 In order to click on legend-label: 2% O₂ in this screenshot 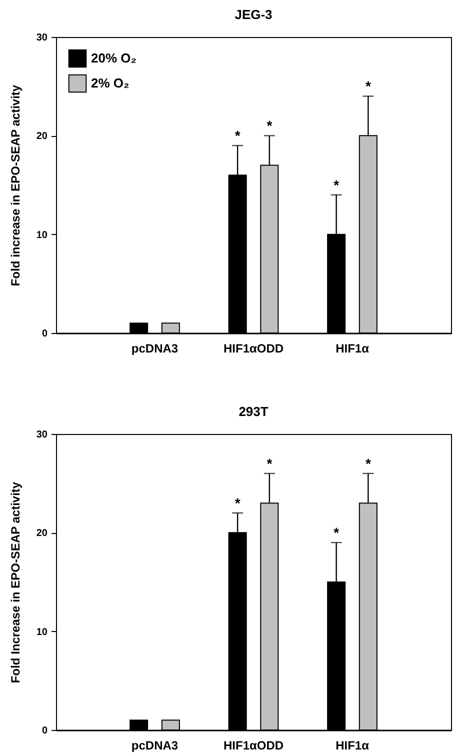, I will do `click(110, 83)`.